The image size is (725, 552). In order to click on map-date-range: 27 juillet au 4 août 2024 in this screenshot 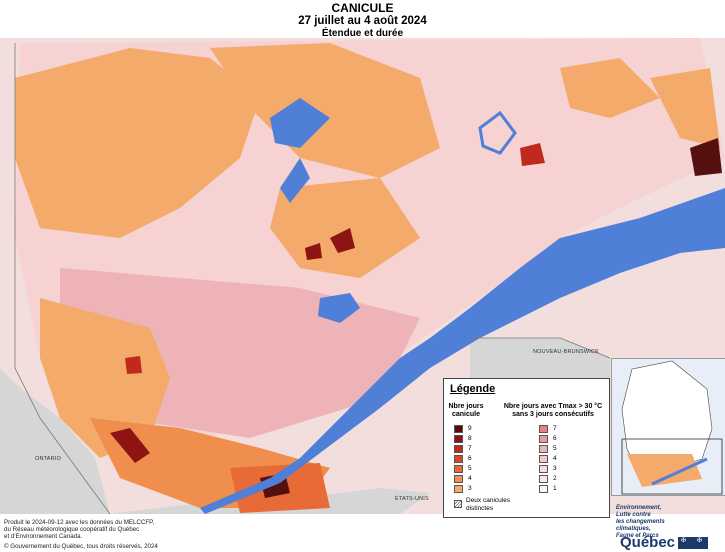, I will do `click(362, 21)`.